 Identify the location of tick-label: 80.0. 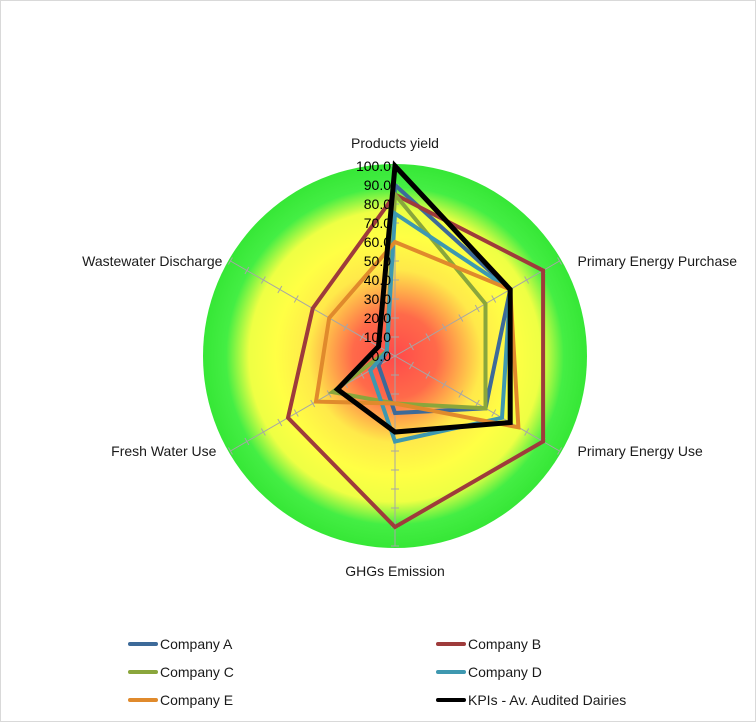
(377, 204).